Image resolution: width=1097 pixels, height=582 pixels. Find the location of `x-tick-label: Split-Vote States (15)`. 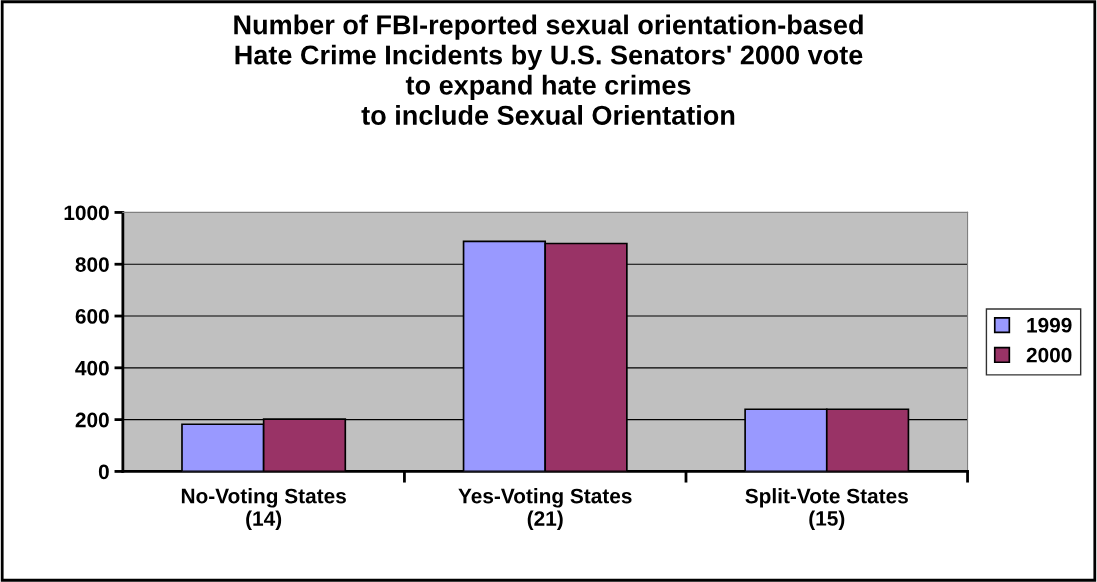

x-tick-label: Split-Vote States (15) is located at coordinates (826, 509).